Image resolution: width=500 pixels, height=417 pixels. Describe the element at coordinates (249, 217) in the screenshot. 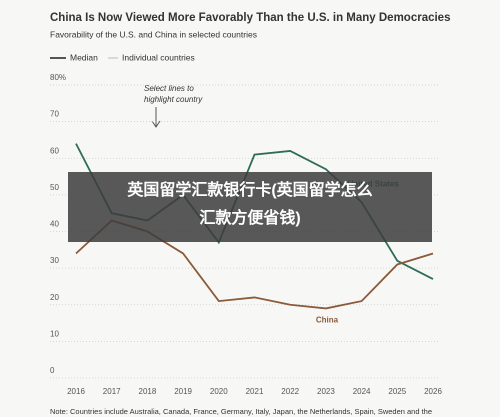

I see `banner-text: 汇款方便省钱)` at that location.